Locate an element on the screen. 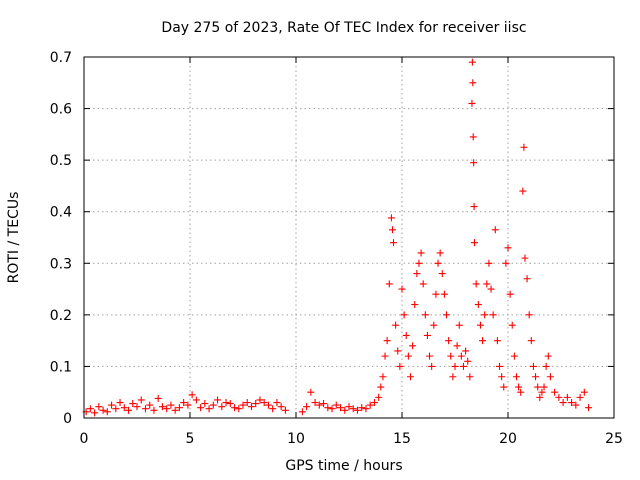 The height and width of the screenshot is (480, 640). x-tick-label: 20 is located at coordinates (508, 439).